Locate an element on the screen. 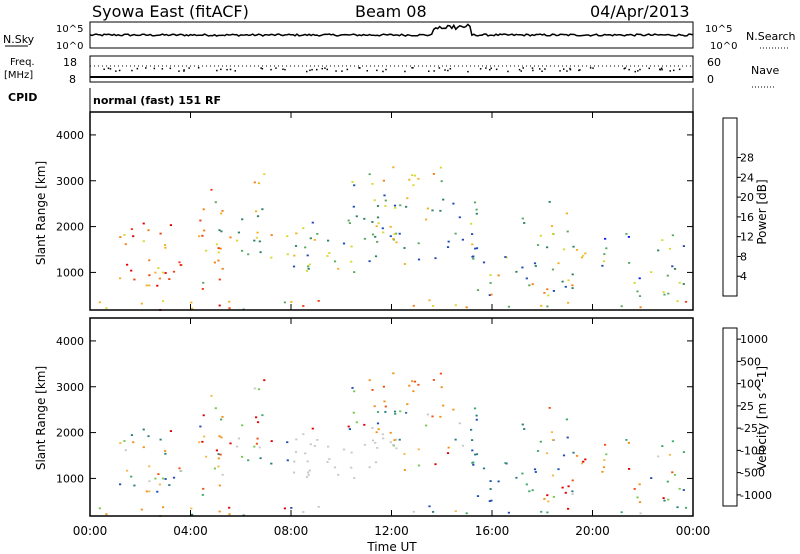 Image resolution: width=800 pixels, height=554 pixels. x-tick-label: 04:00 is located at coordinates (190, 531).